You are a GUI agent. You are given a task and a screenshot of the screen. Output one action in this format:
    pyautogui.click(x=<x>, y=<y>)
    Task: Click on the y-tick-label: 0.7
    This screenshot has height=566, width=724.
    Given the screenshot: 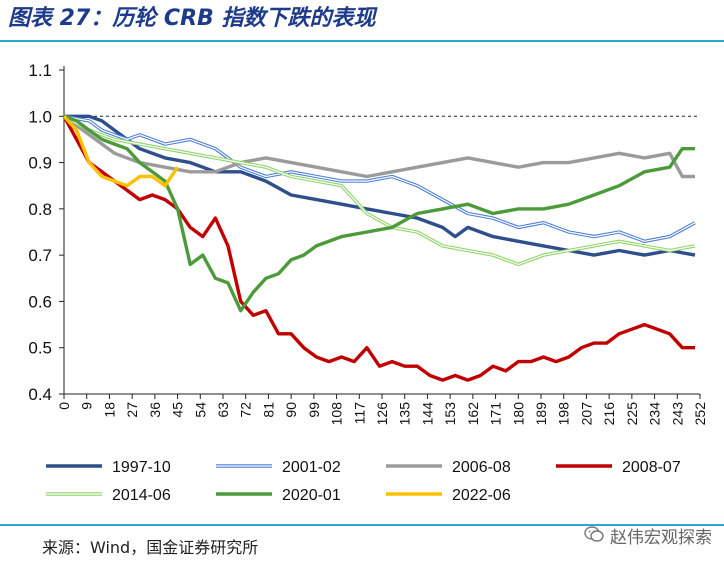 What is the action you would take?
    pyautogui.click(x=40, y=255)
    